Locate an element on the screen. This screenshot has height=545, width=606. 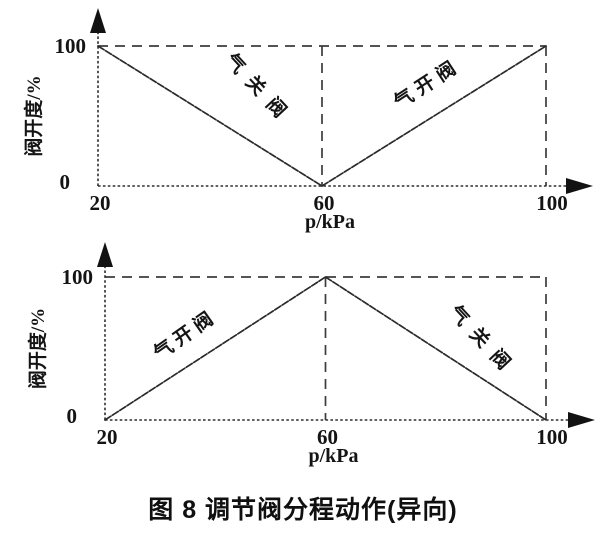
series-label-1: 气开阀 is located at coordinates (184, 334).